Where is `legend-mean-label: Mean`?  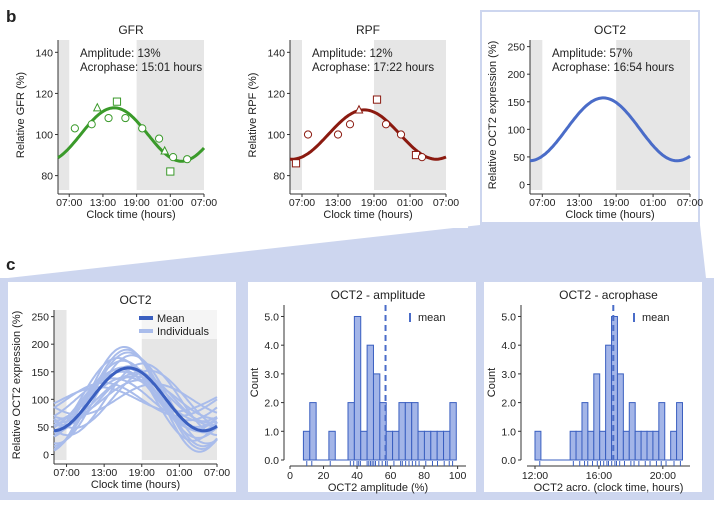 legend-mean-label: Mean is located at coordinates (171, 319).